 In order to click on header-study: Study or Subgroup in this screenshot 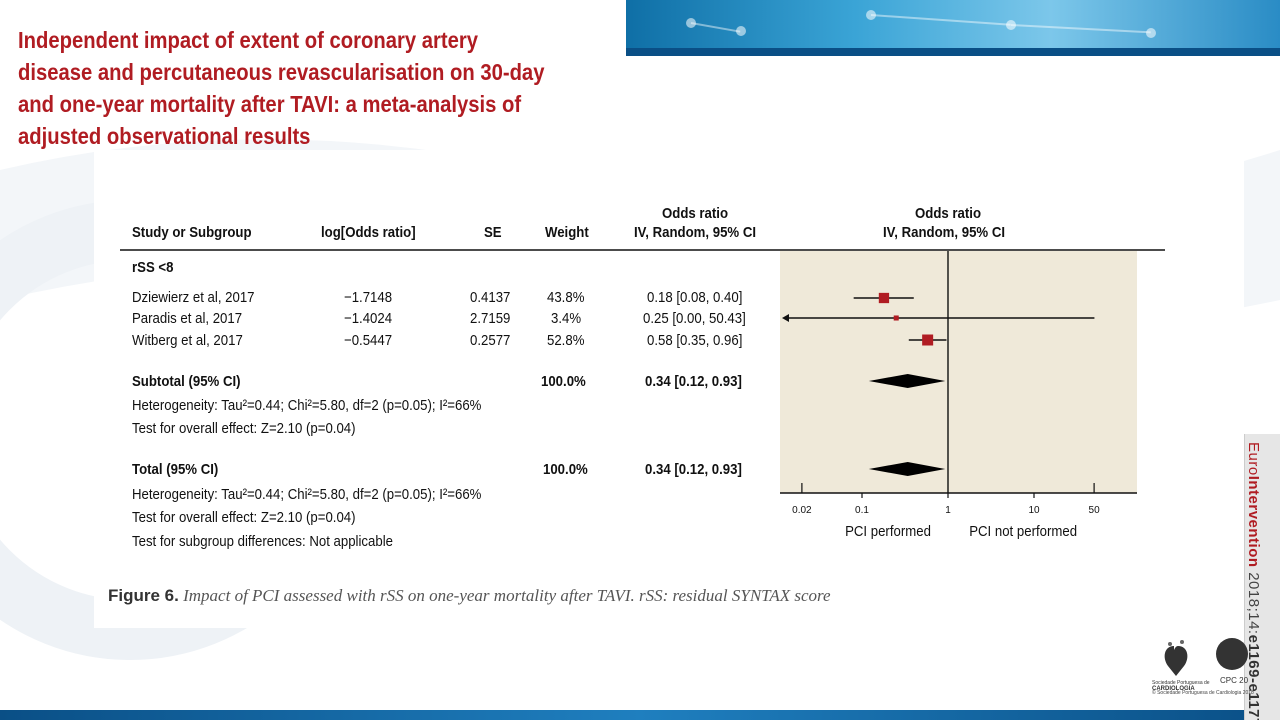, I will do `click(192, 232)`.